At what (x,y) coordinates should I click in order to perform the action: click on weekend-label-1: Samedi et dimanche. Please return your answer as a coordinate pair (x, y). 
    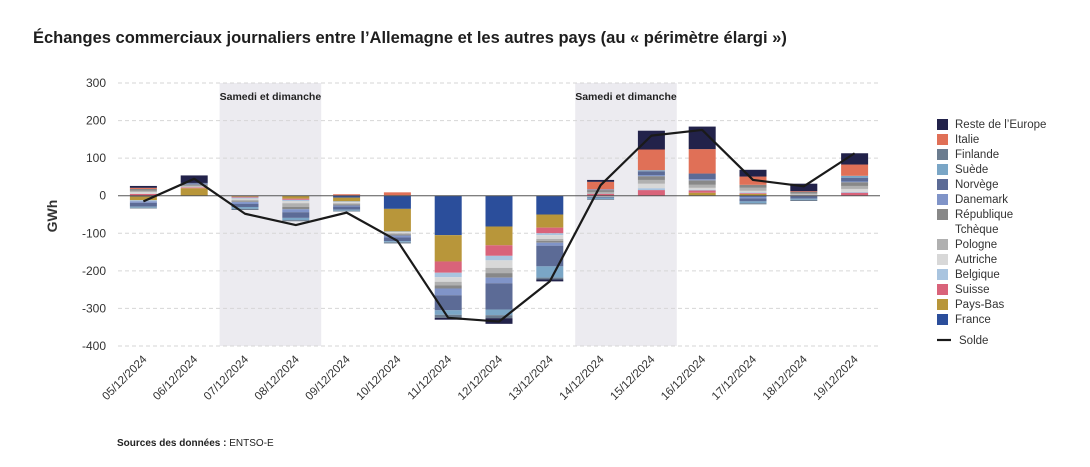
    Looking at the image, I should click on (271, 97).